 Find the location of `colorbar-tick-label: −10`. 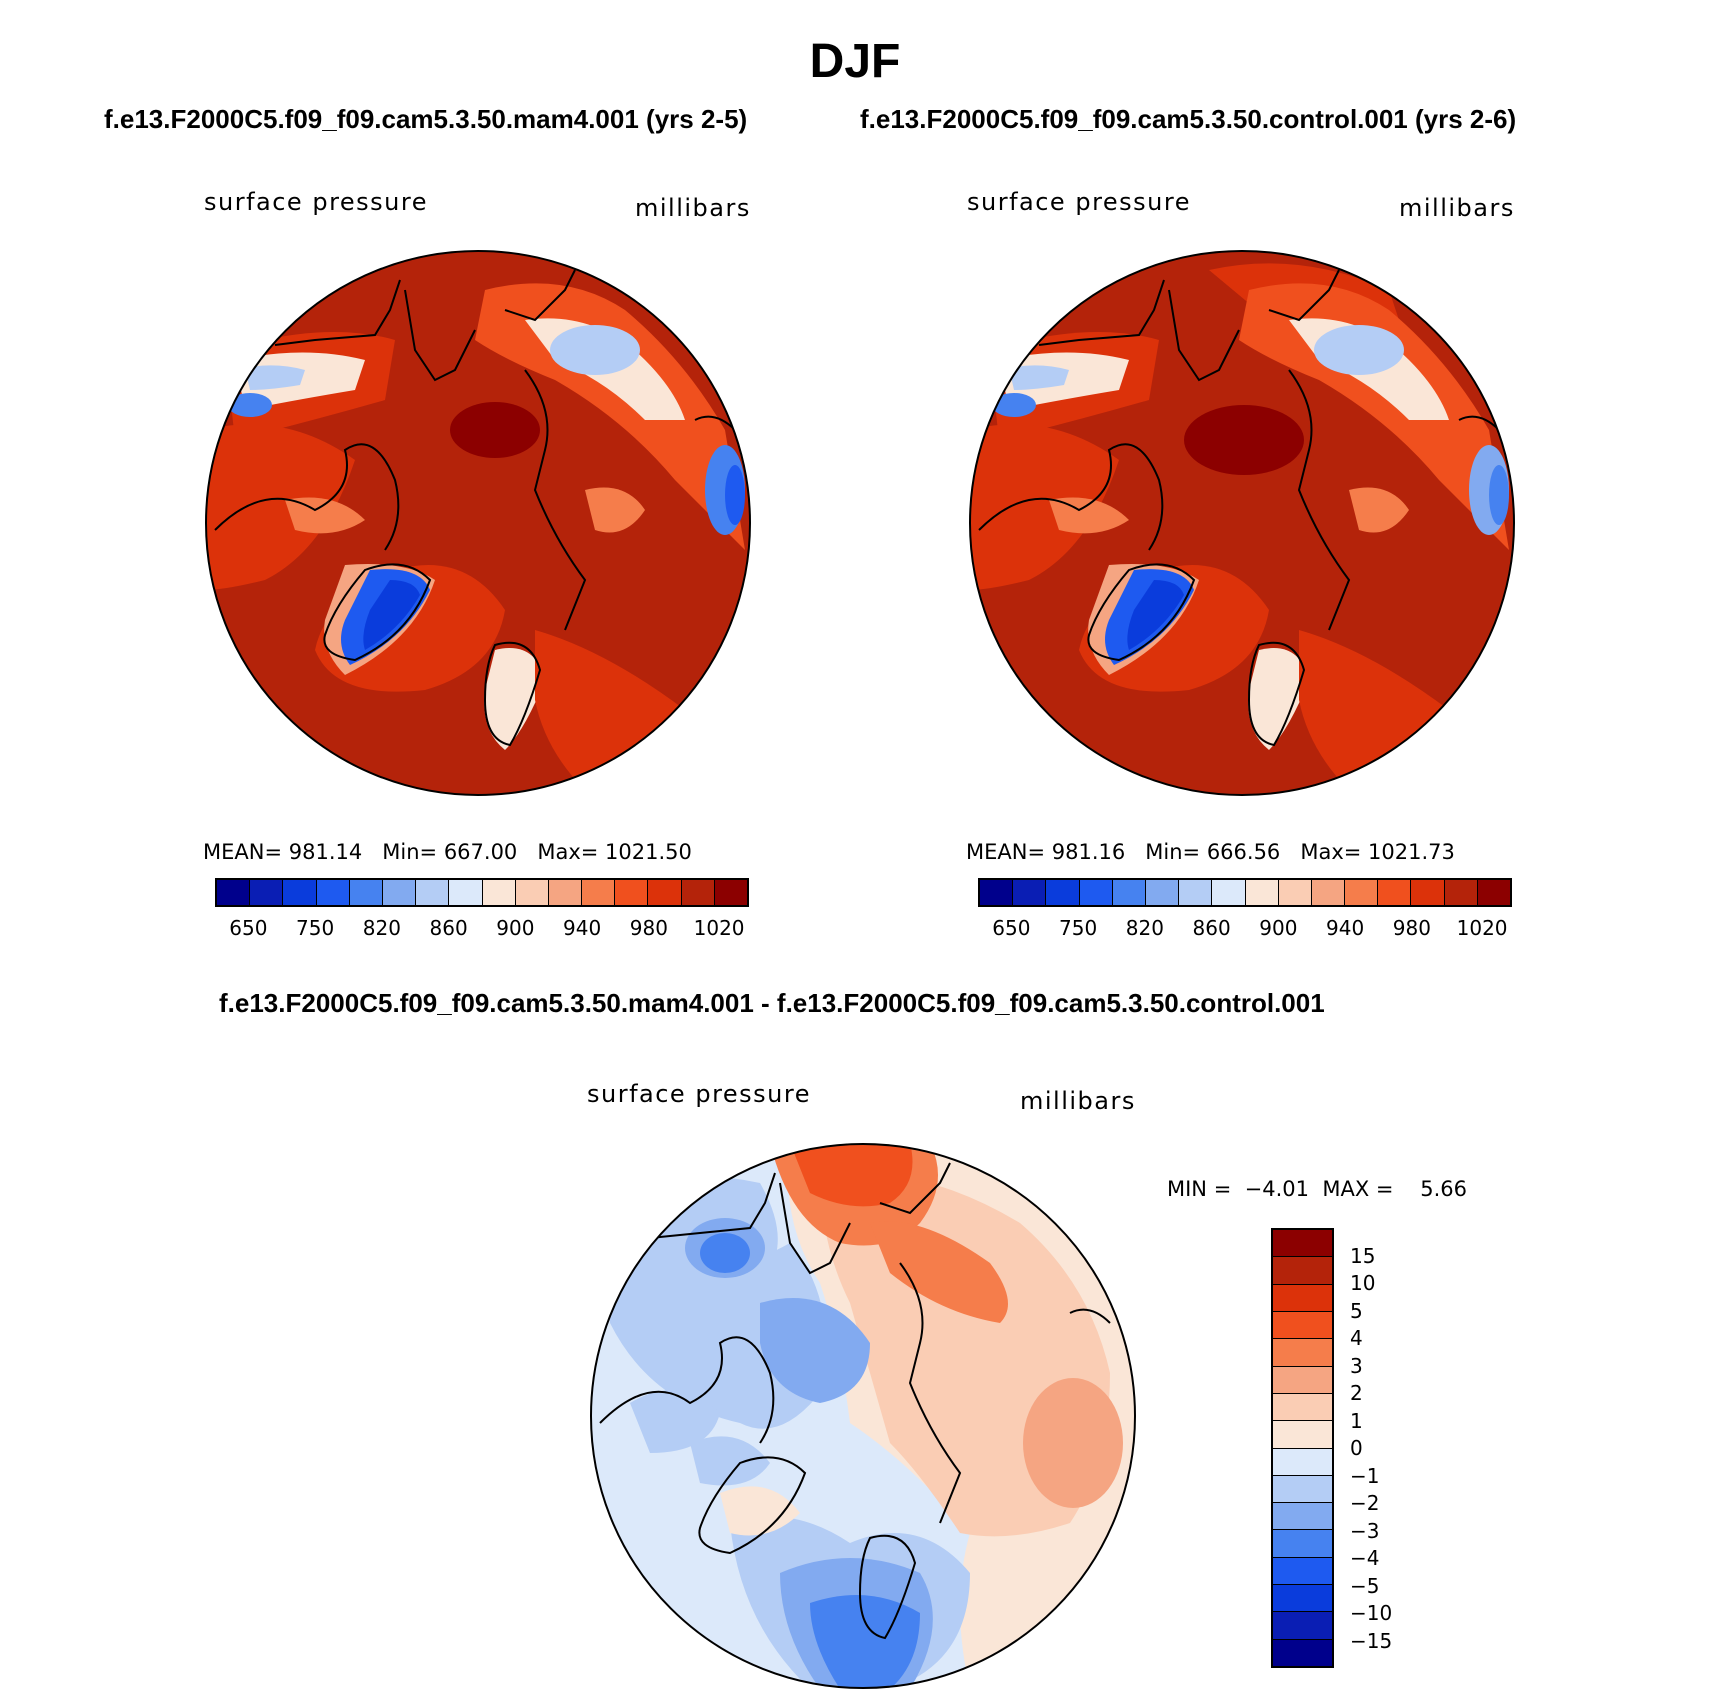

colorbar-tick-label: −10 is located at coordinates (1371, 1613).